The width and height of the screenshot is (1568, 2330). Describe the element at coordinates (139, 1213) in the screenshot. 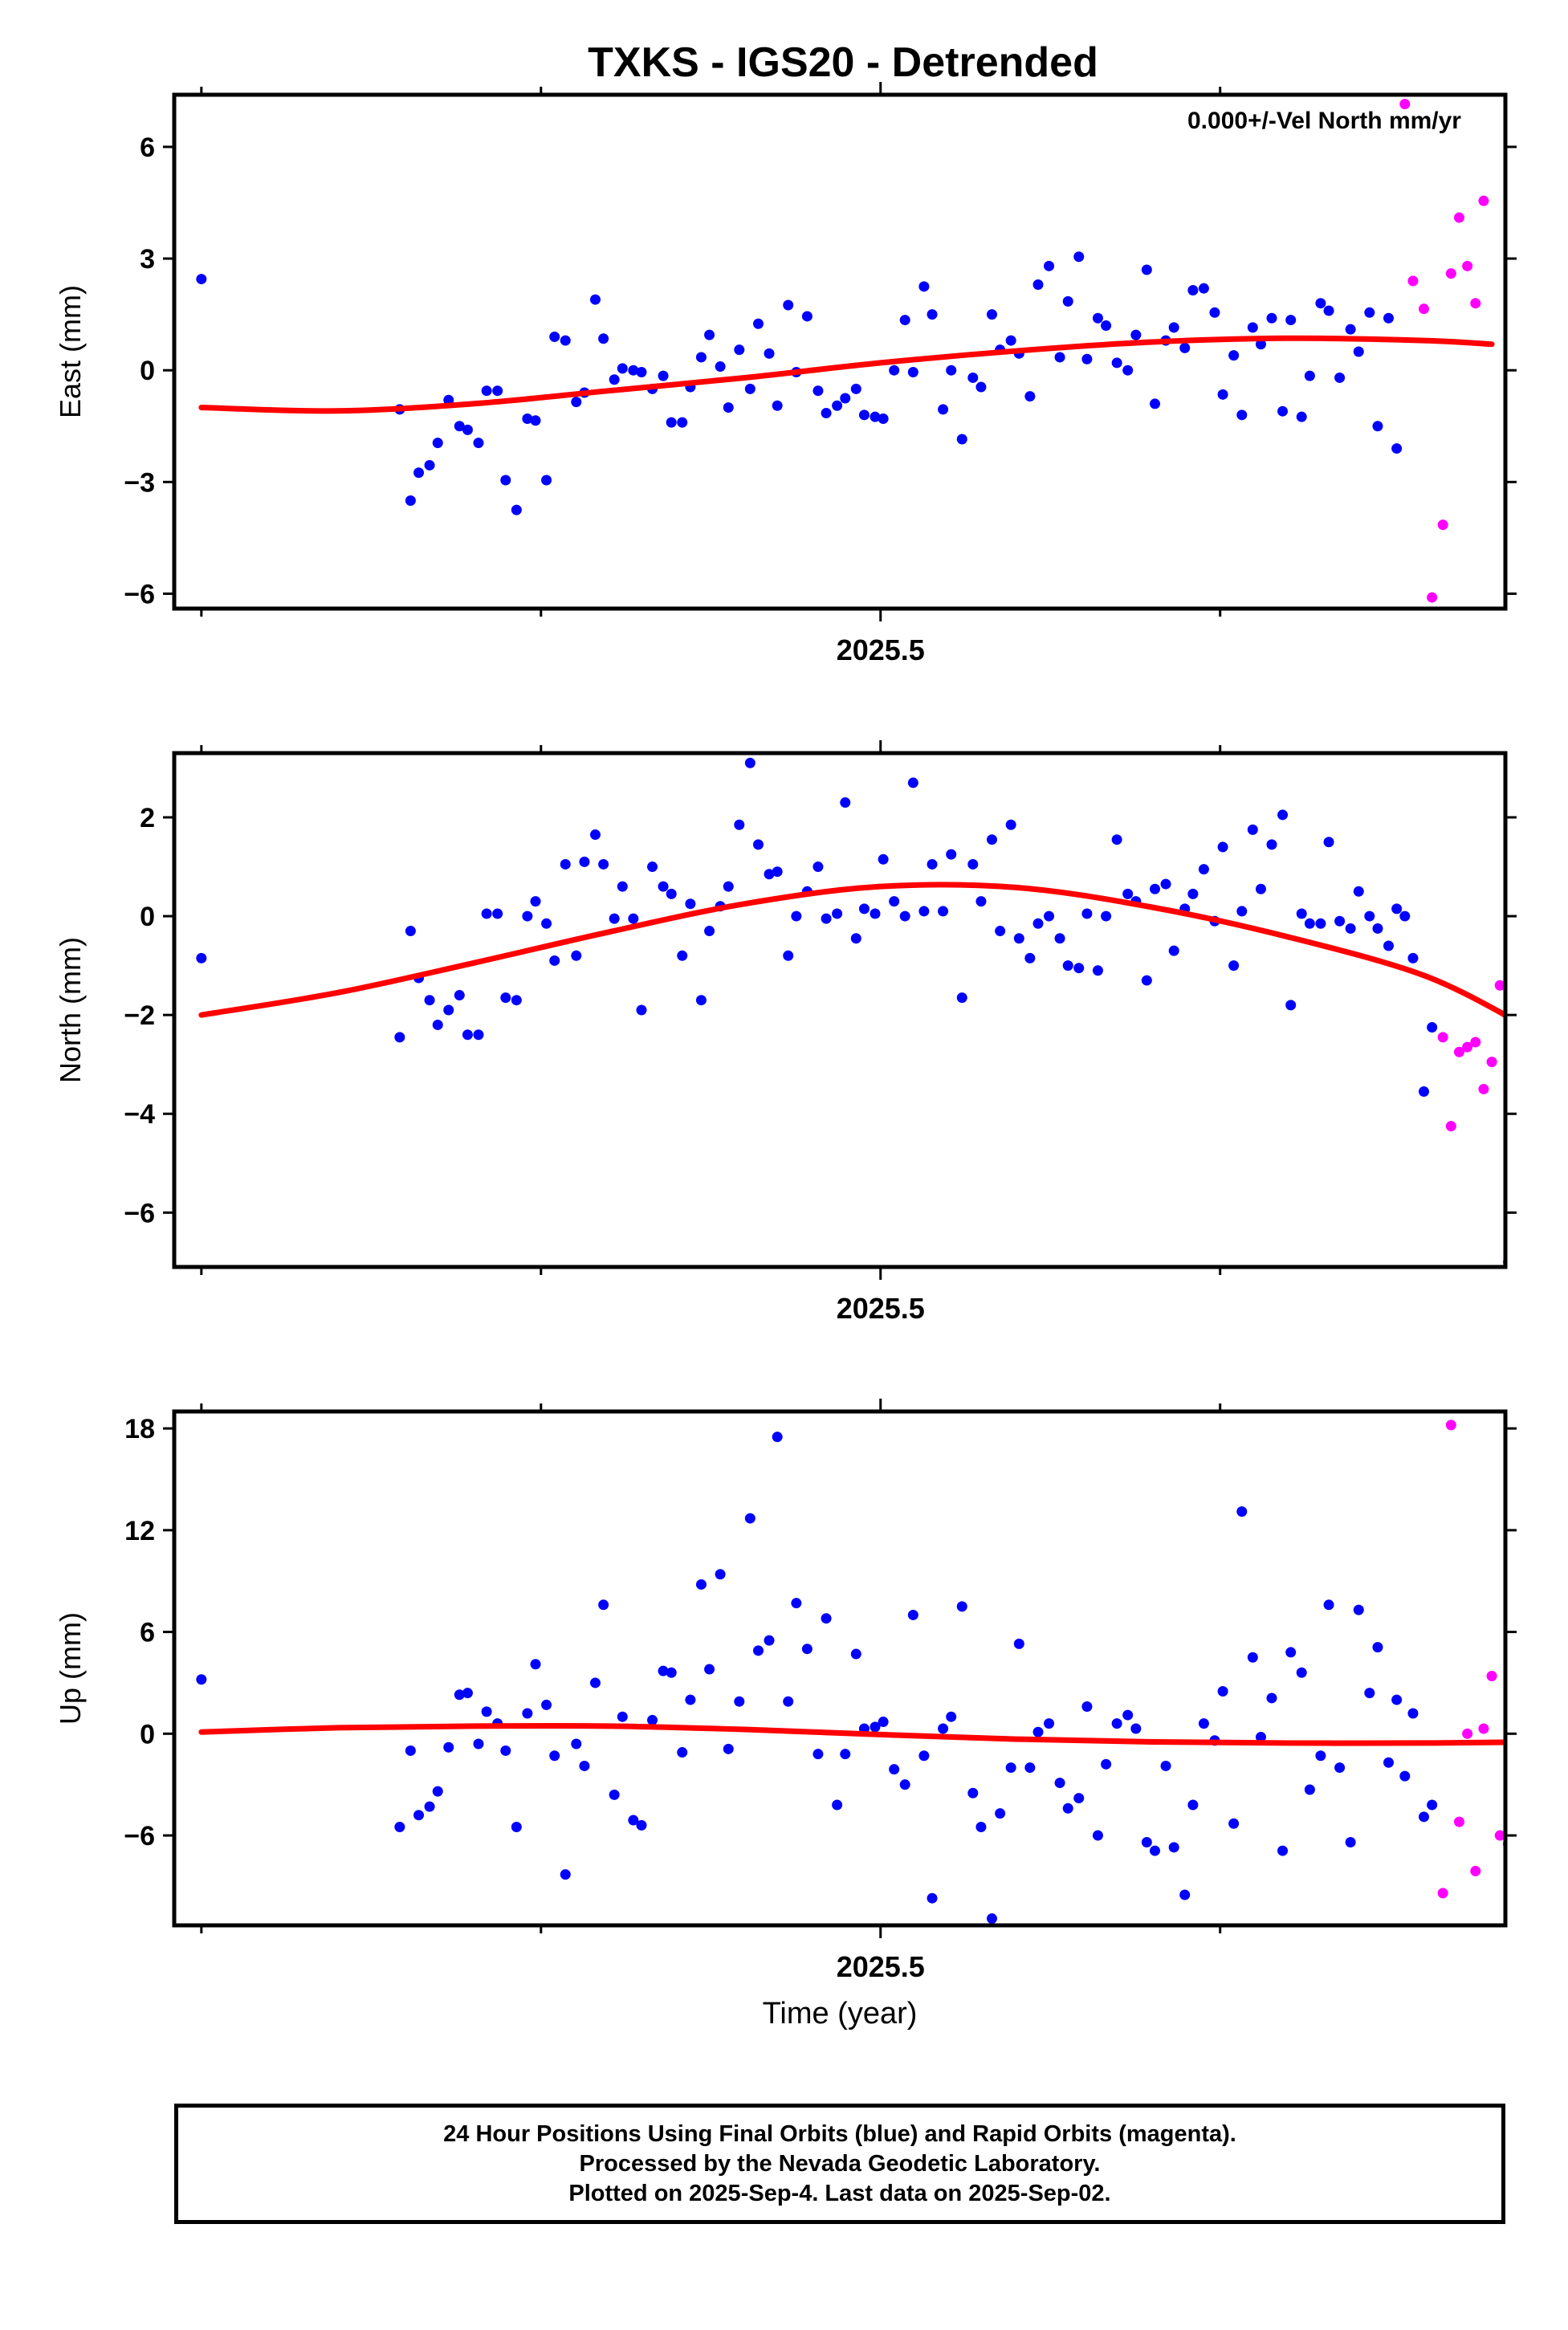

I see `north-y-tick-label: −6` at that location.